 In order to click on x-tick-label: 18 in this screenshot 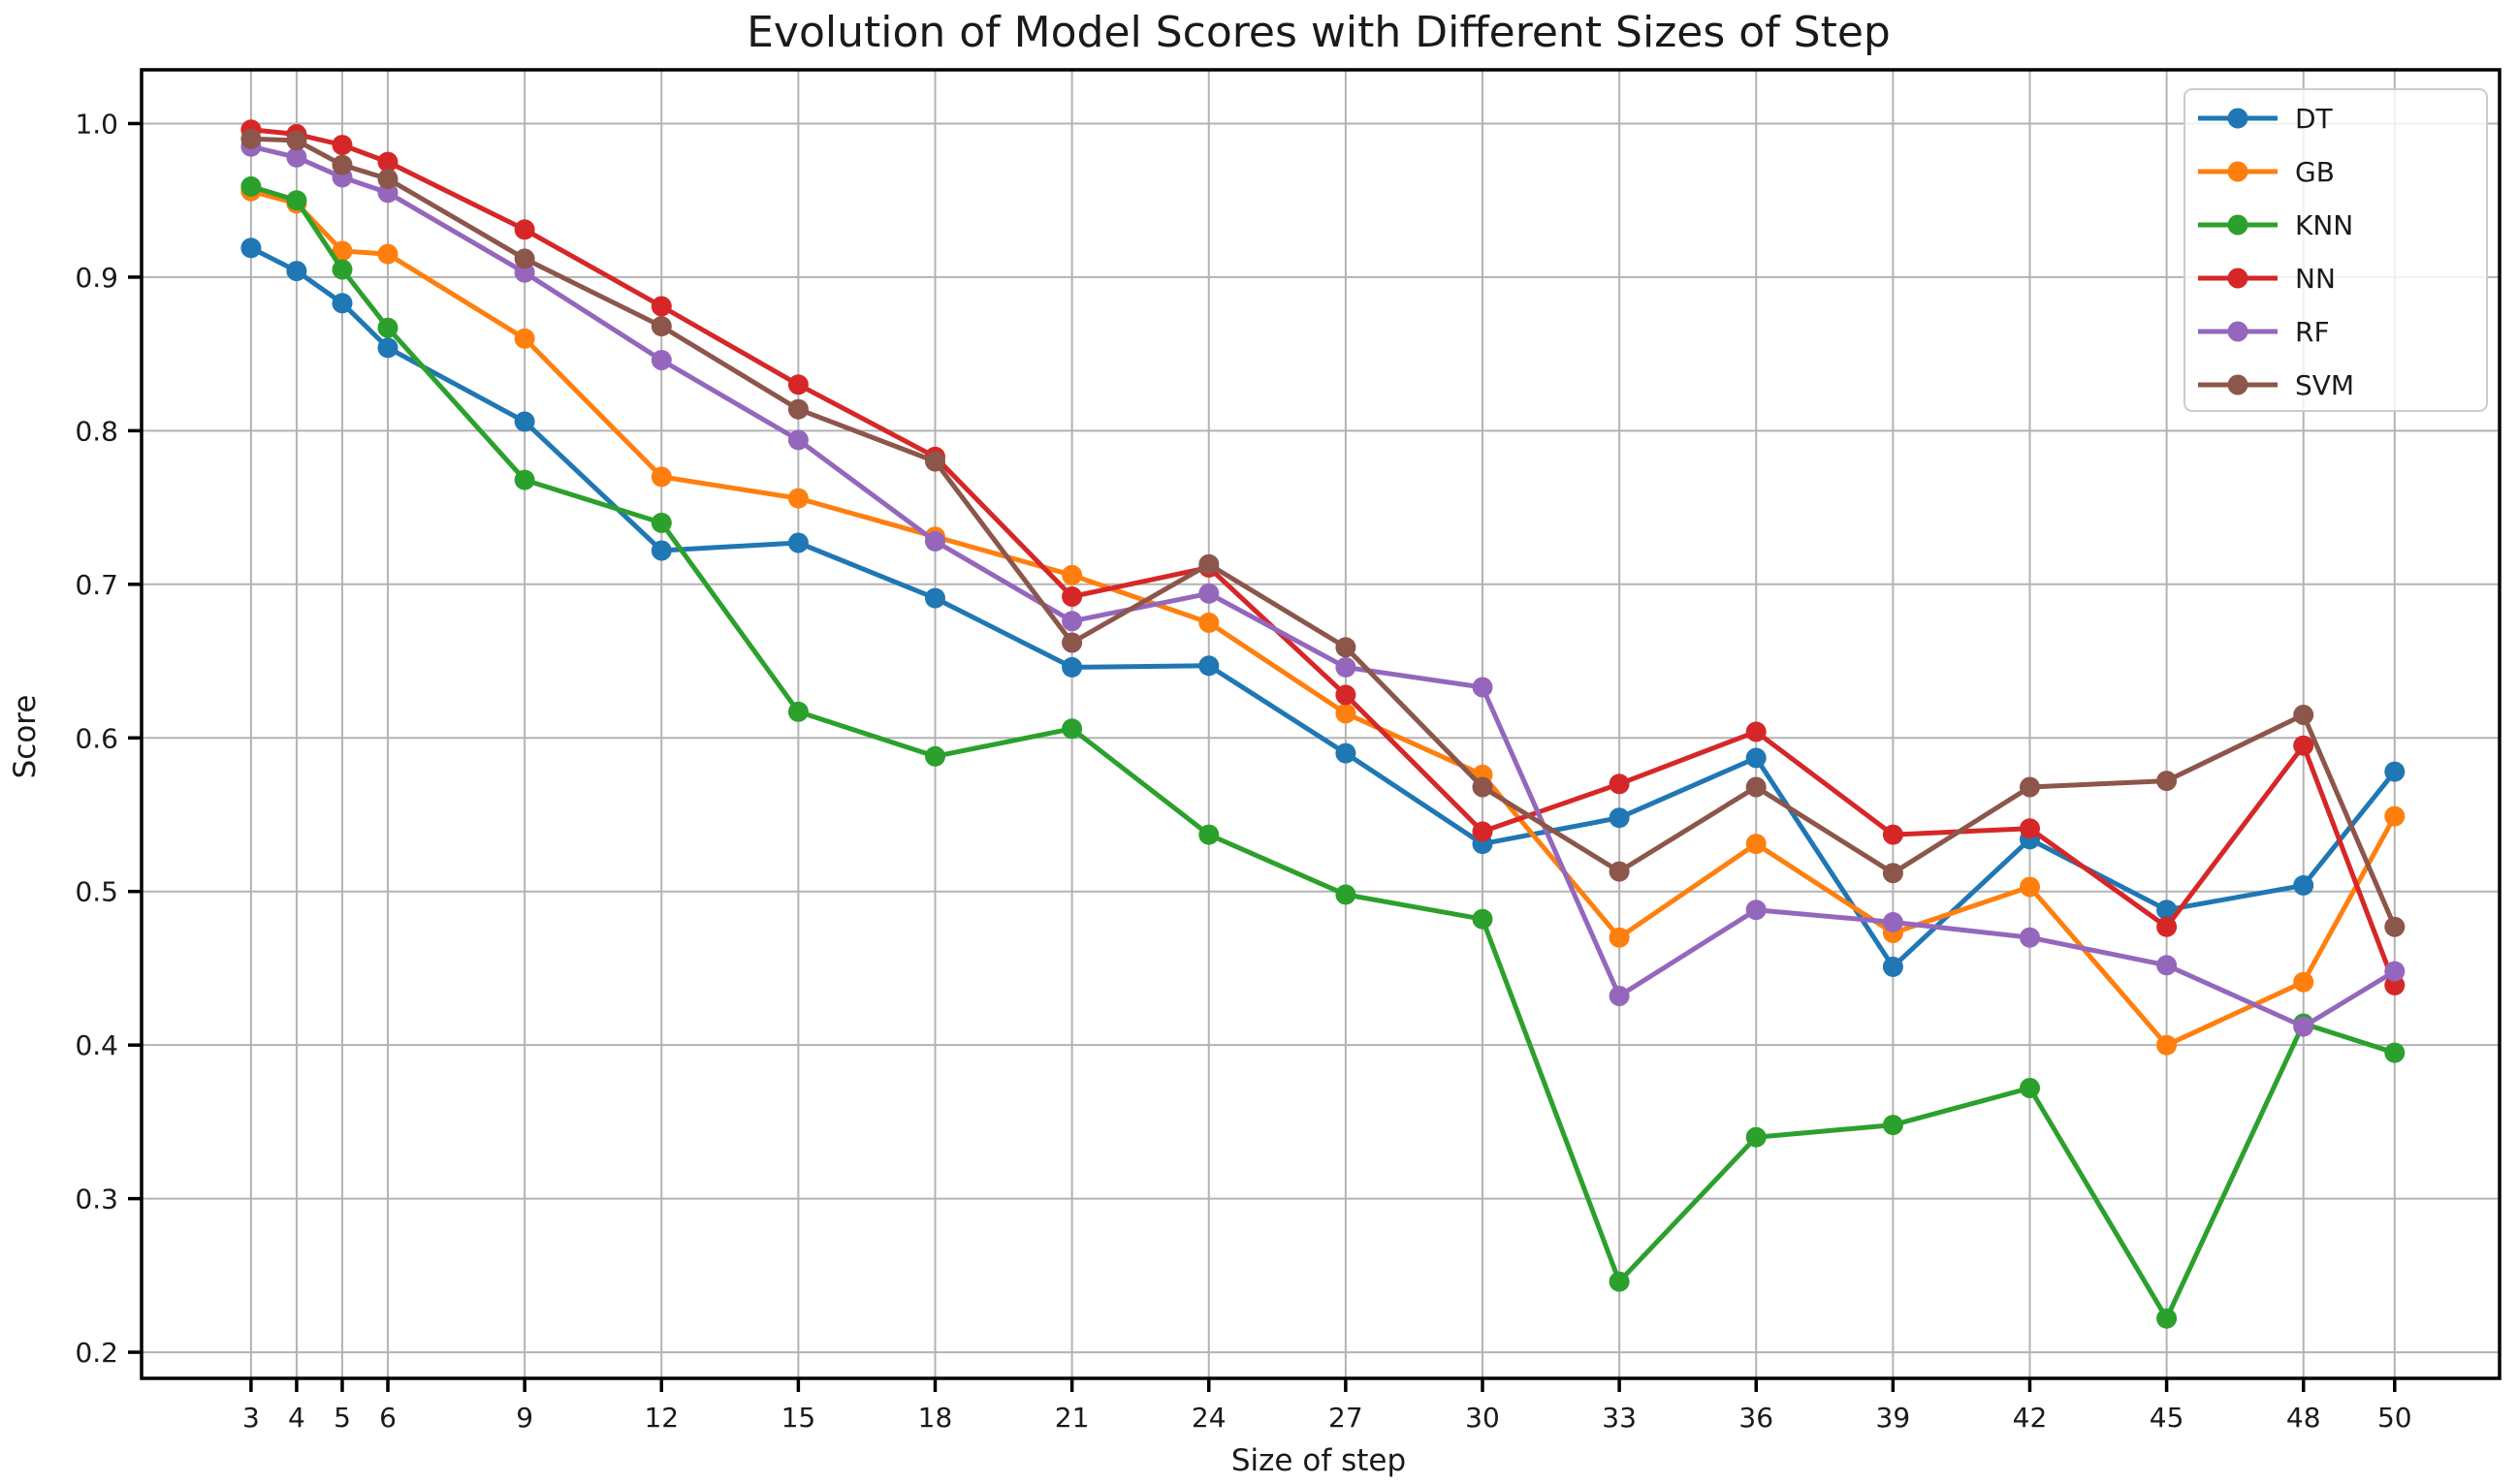, I will do `click(935, 1418)`.